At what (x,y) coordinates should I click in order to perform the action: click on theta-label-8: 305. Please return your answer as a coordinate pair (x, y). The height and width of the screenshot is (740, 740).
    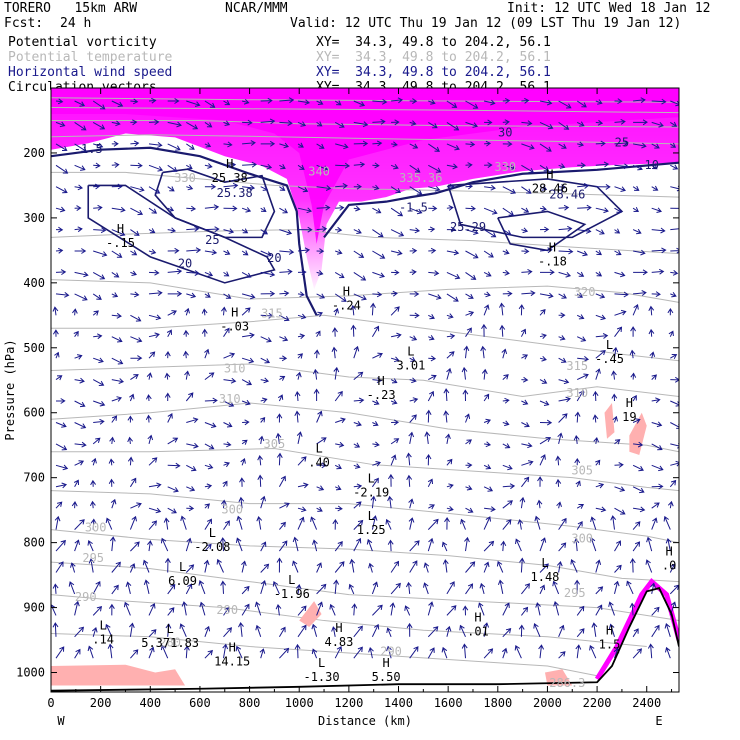
    Looking at the image, I should click on (275, 444).